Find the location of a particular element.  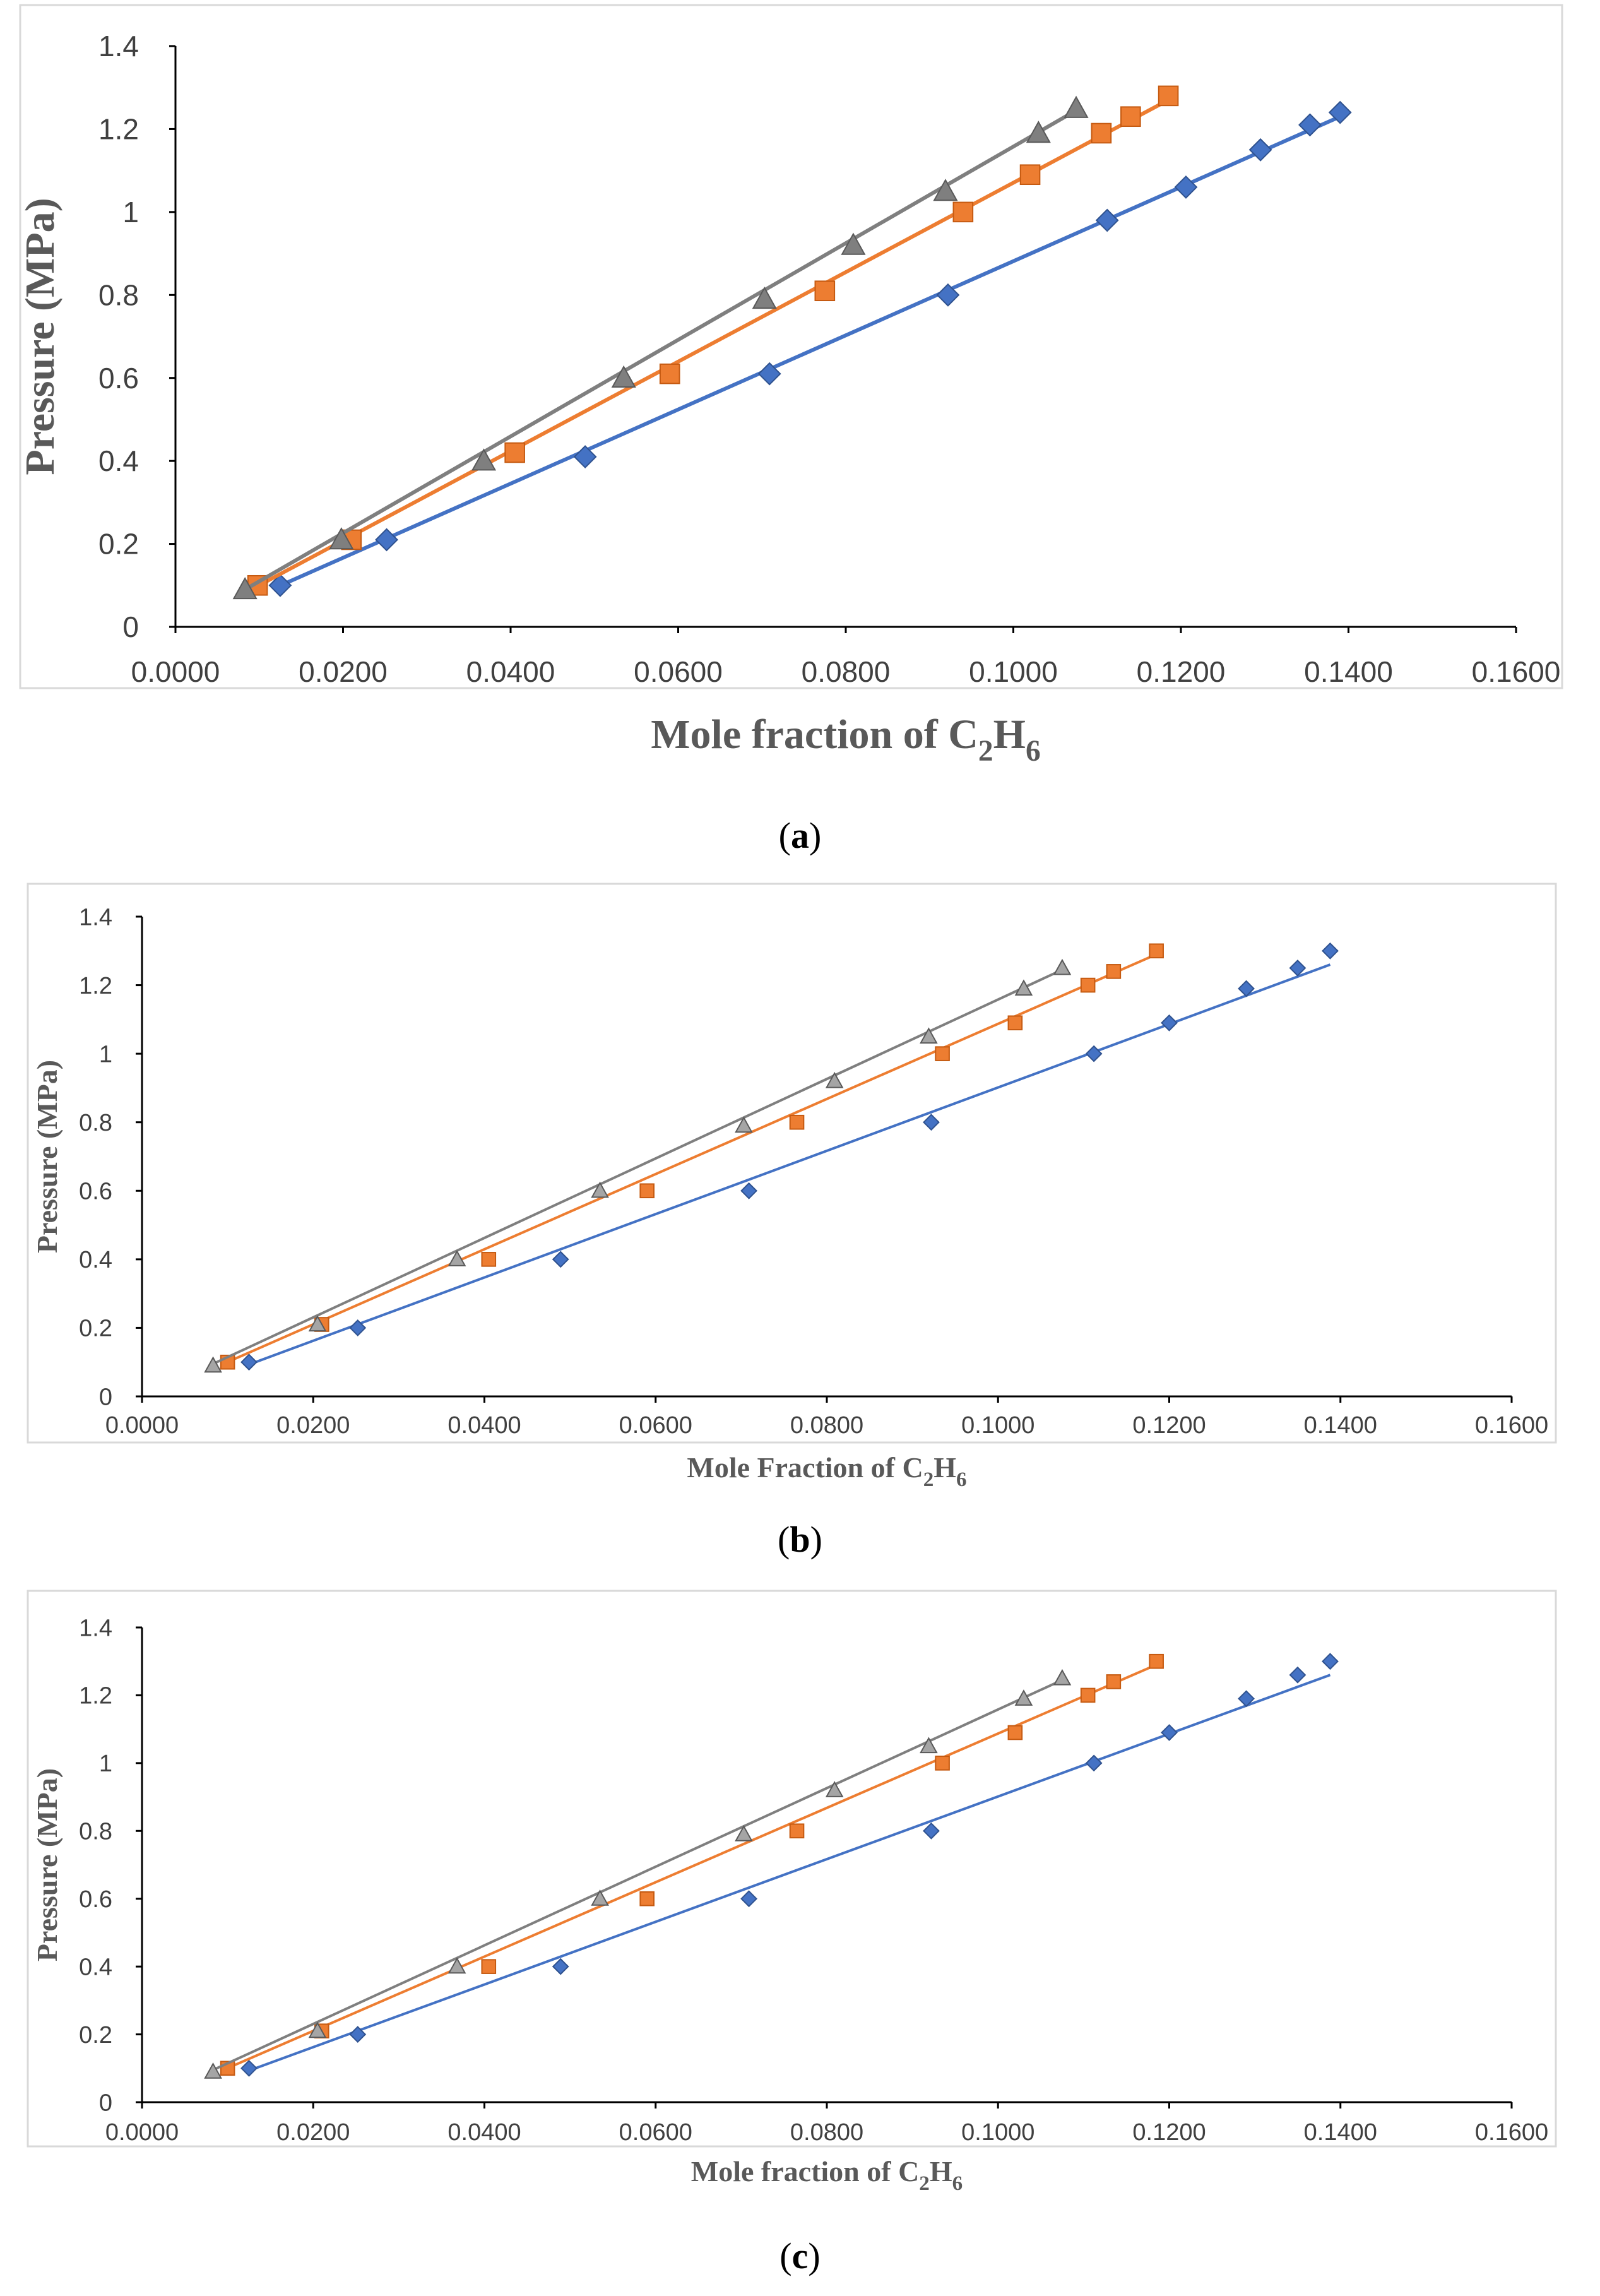

y-tick-label: 1.4 is located at coordinates (96, 917).